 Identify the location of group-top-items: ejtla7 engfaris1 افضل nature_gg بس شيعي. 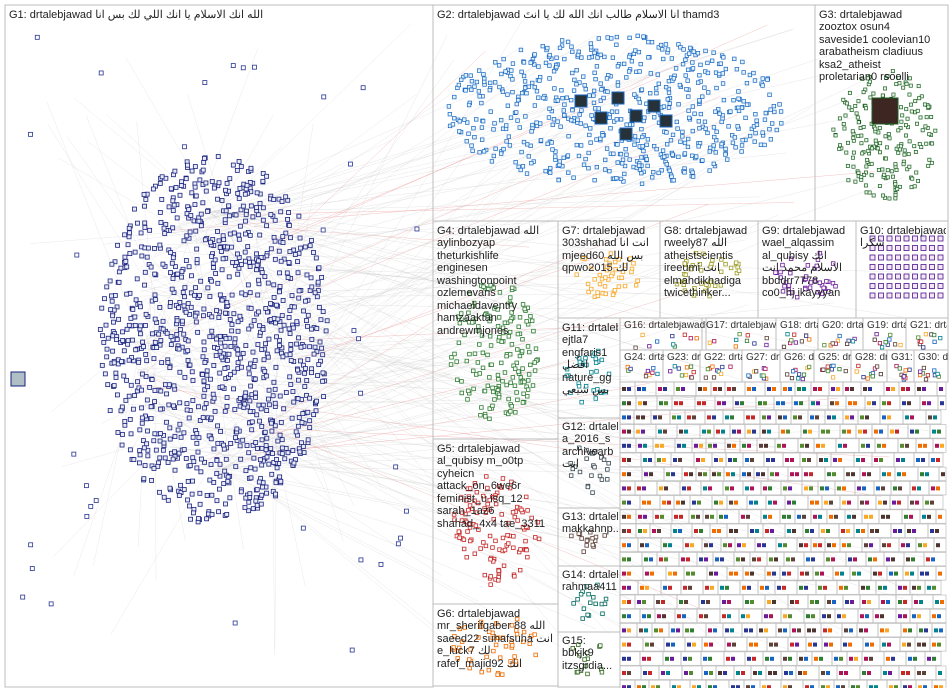
(590, 365).